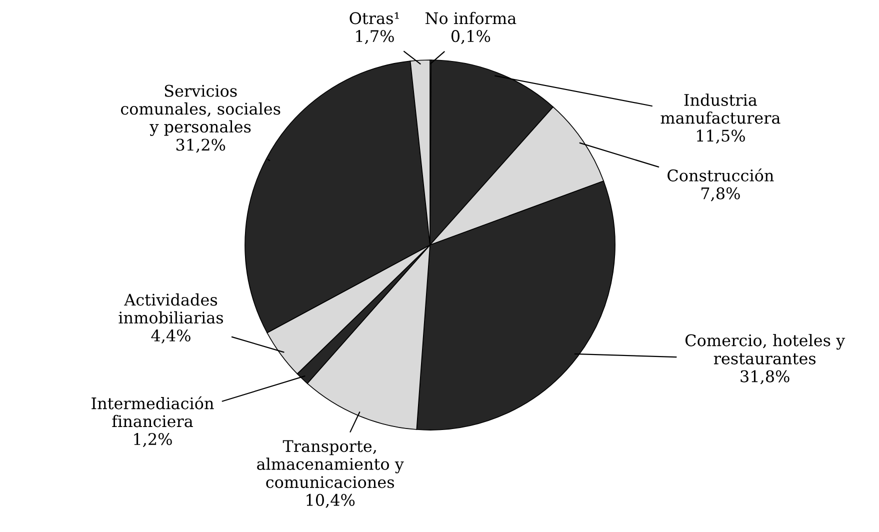 The width and height of the screenshot is (879, 532). Describe the element at coordinates (720, 109) in the screenshot. I see `slice-label: Industria manufacturera` at that location.